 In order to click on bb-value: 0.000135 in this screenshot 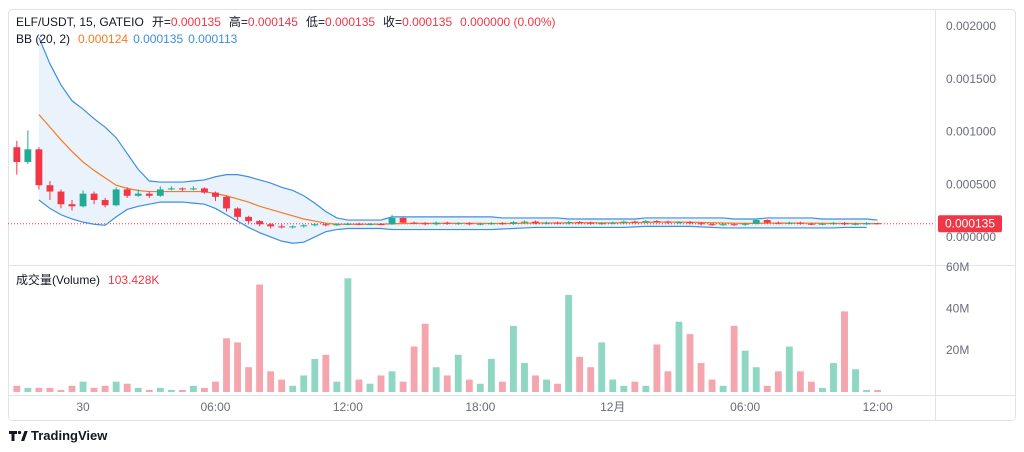, I will do `click(158, 39)`.